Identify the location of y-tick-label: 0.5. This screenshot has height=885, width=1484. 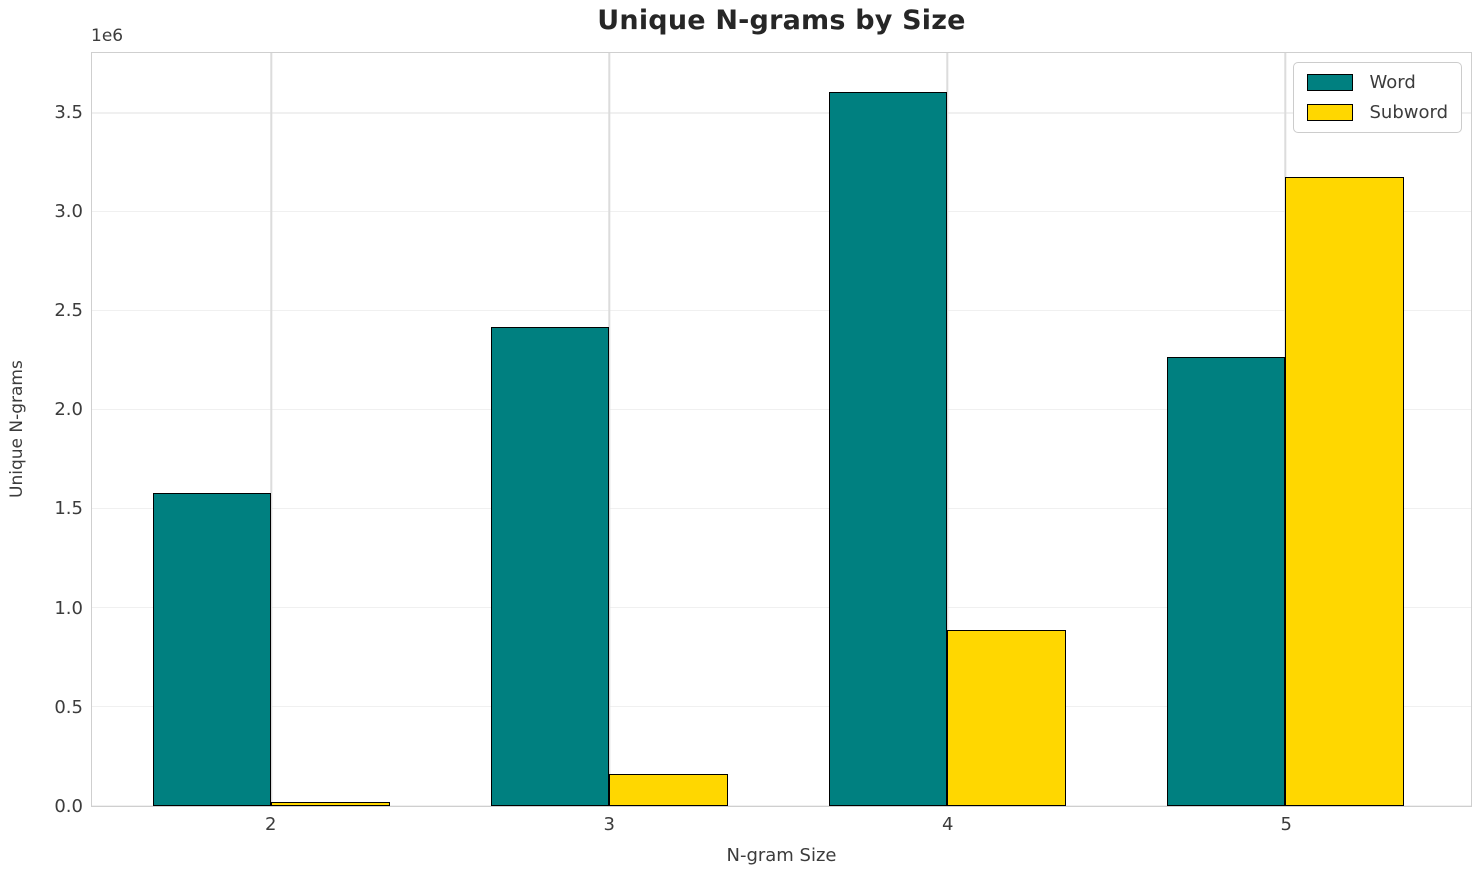
(68, 707).